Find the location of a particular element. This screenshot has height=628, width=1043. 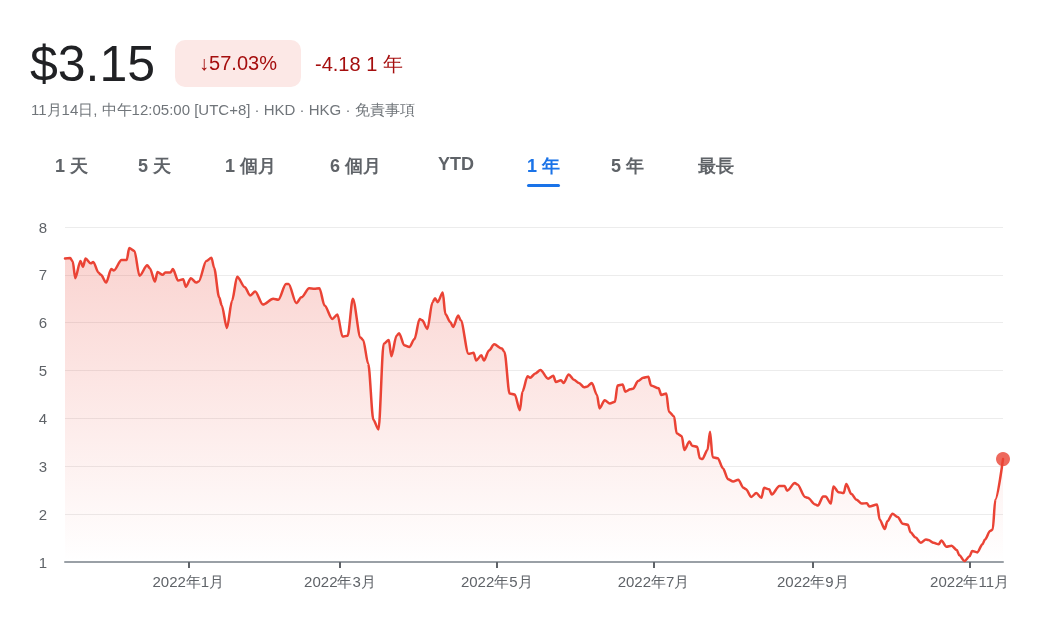

text: 1 天 is located at coordinates (72, 166).